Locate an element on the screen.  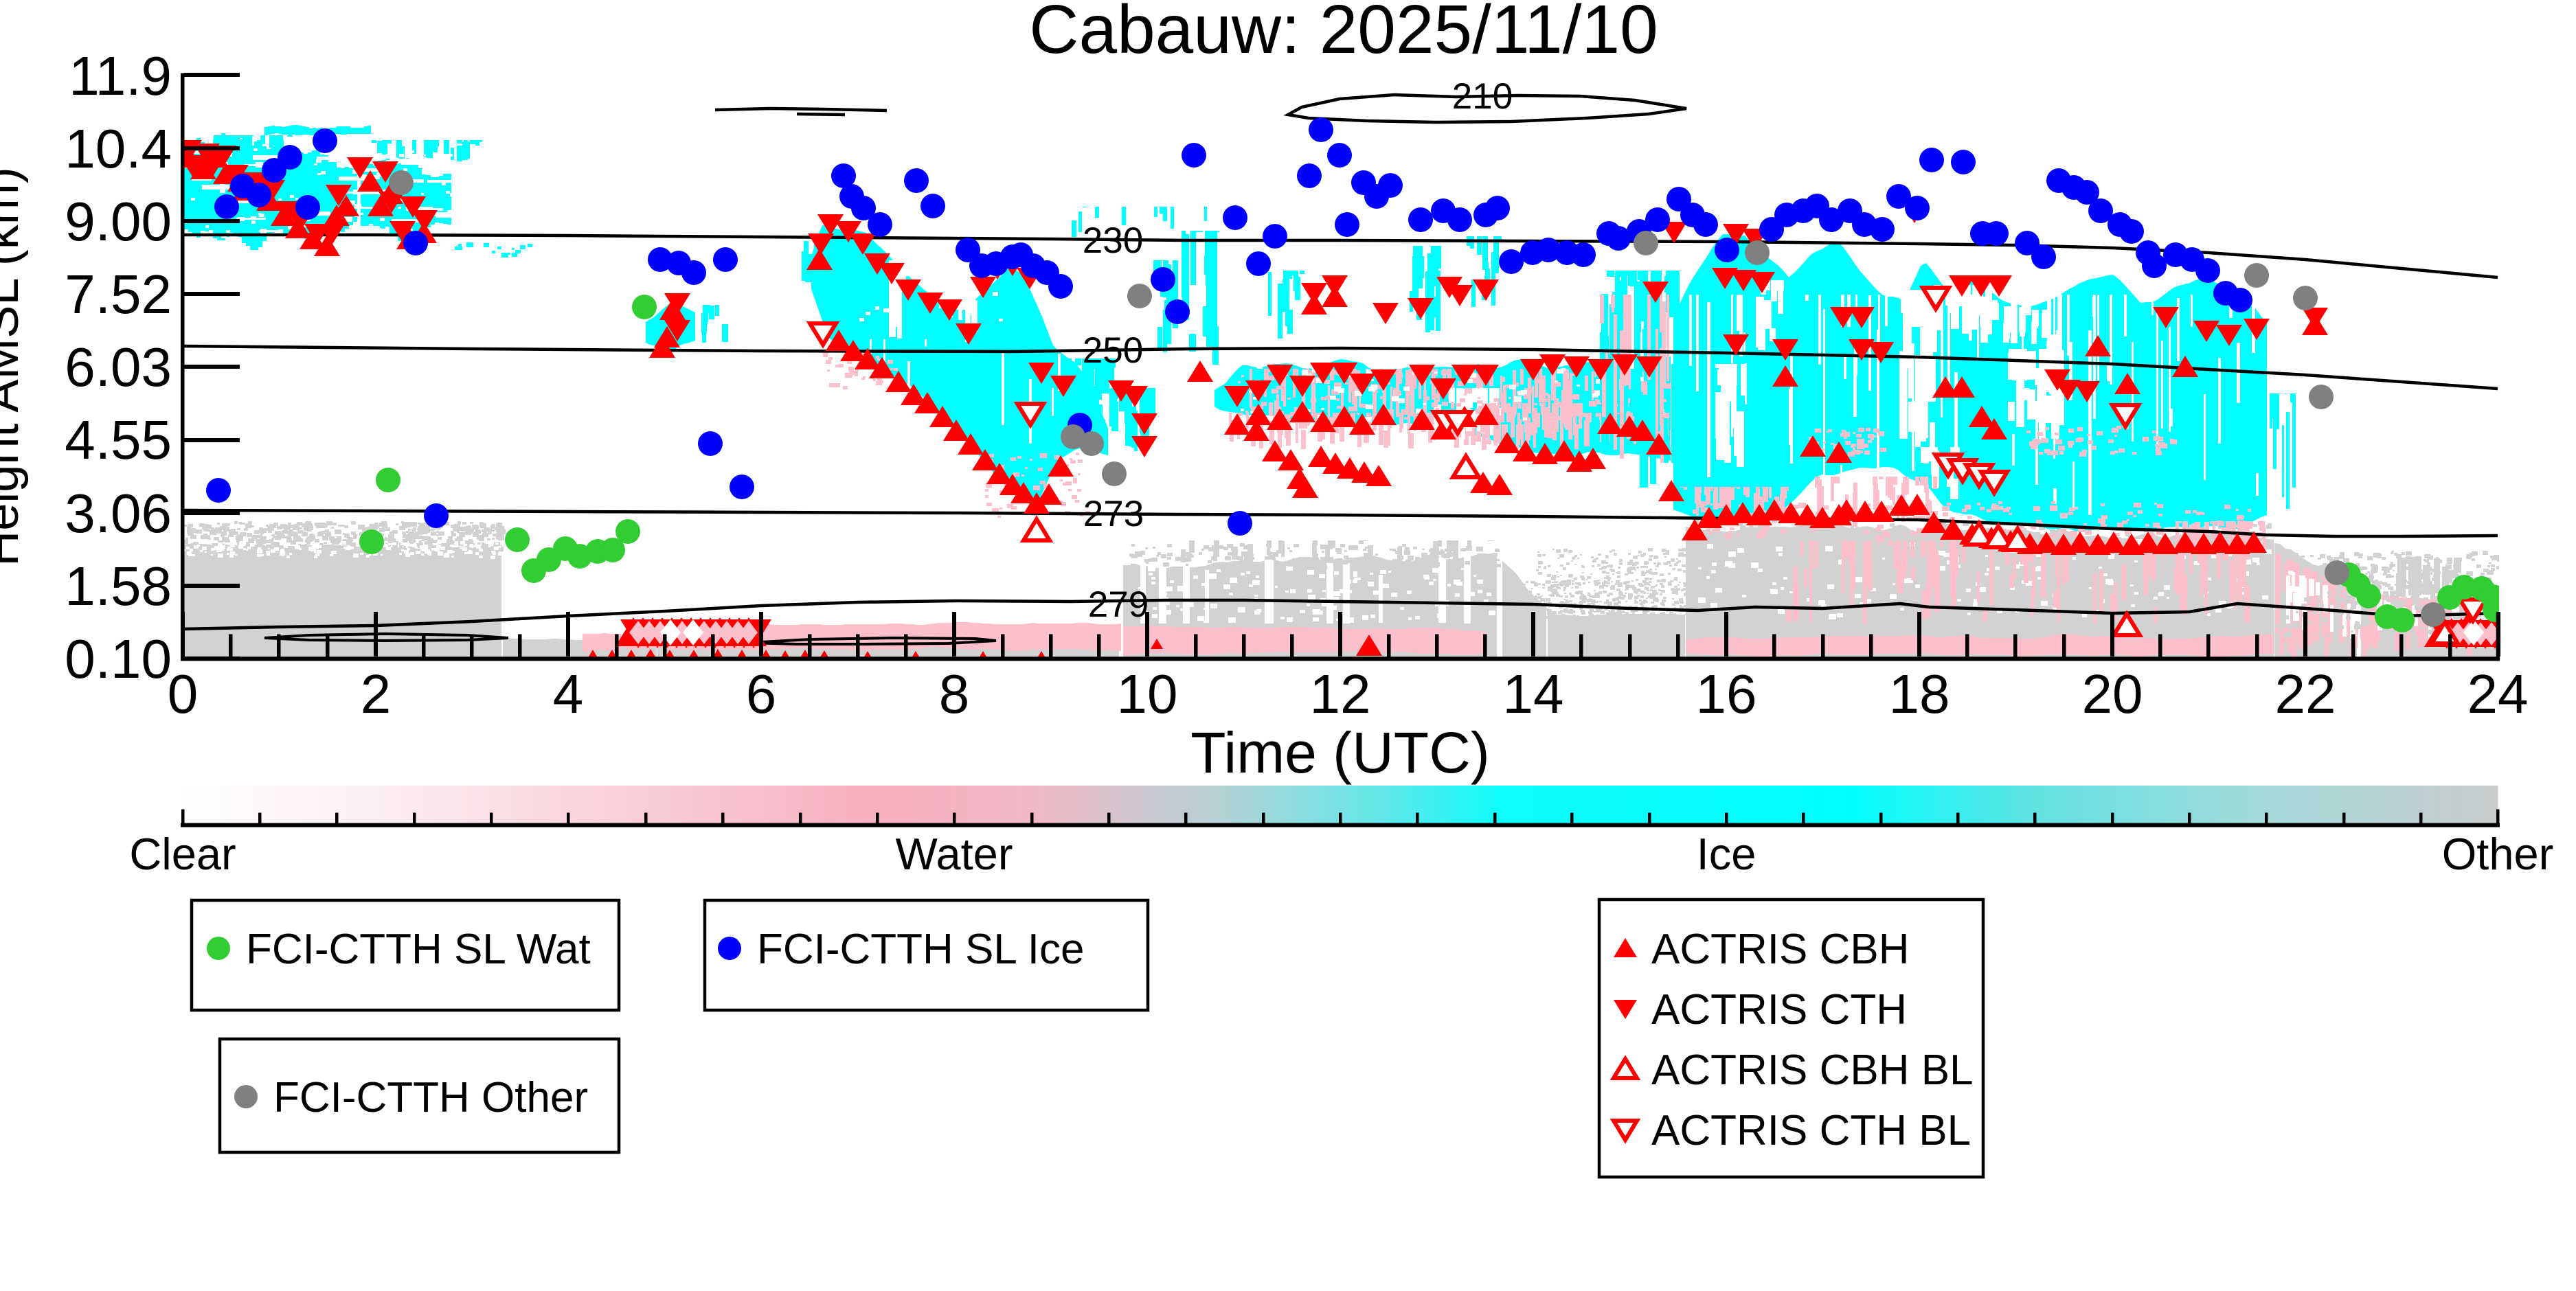
svg-text: ACTRIS CBH is located at coordinates (1780, 950).